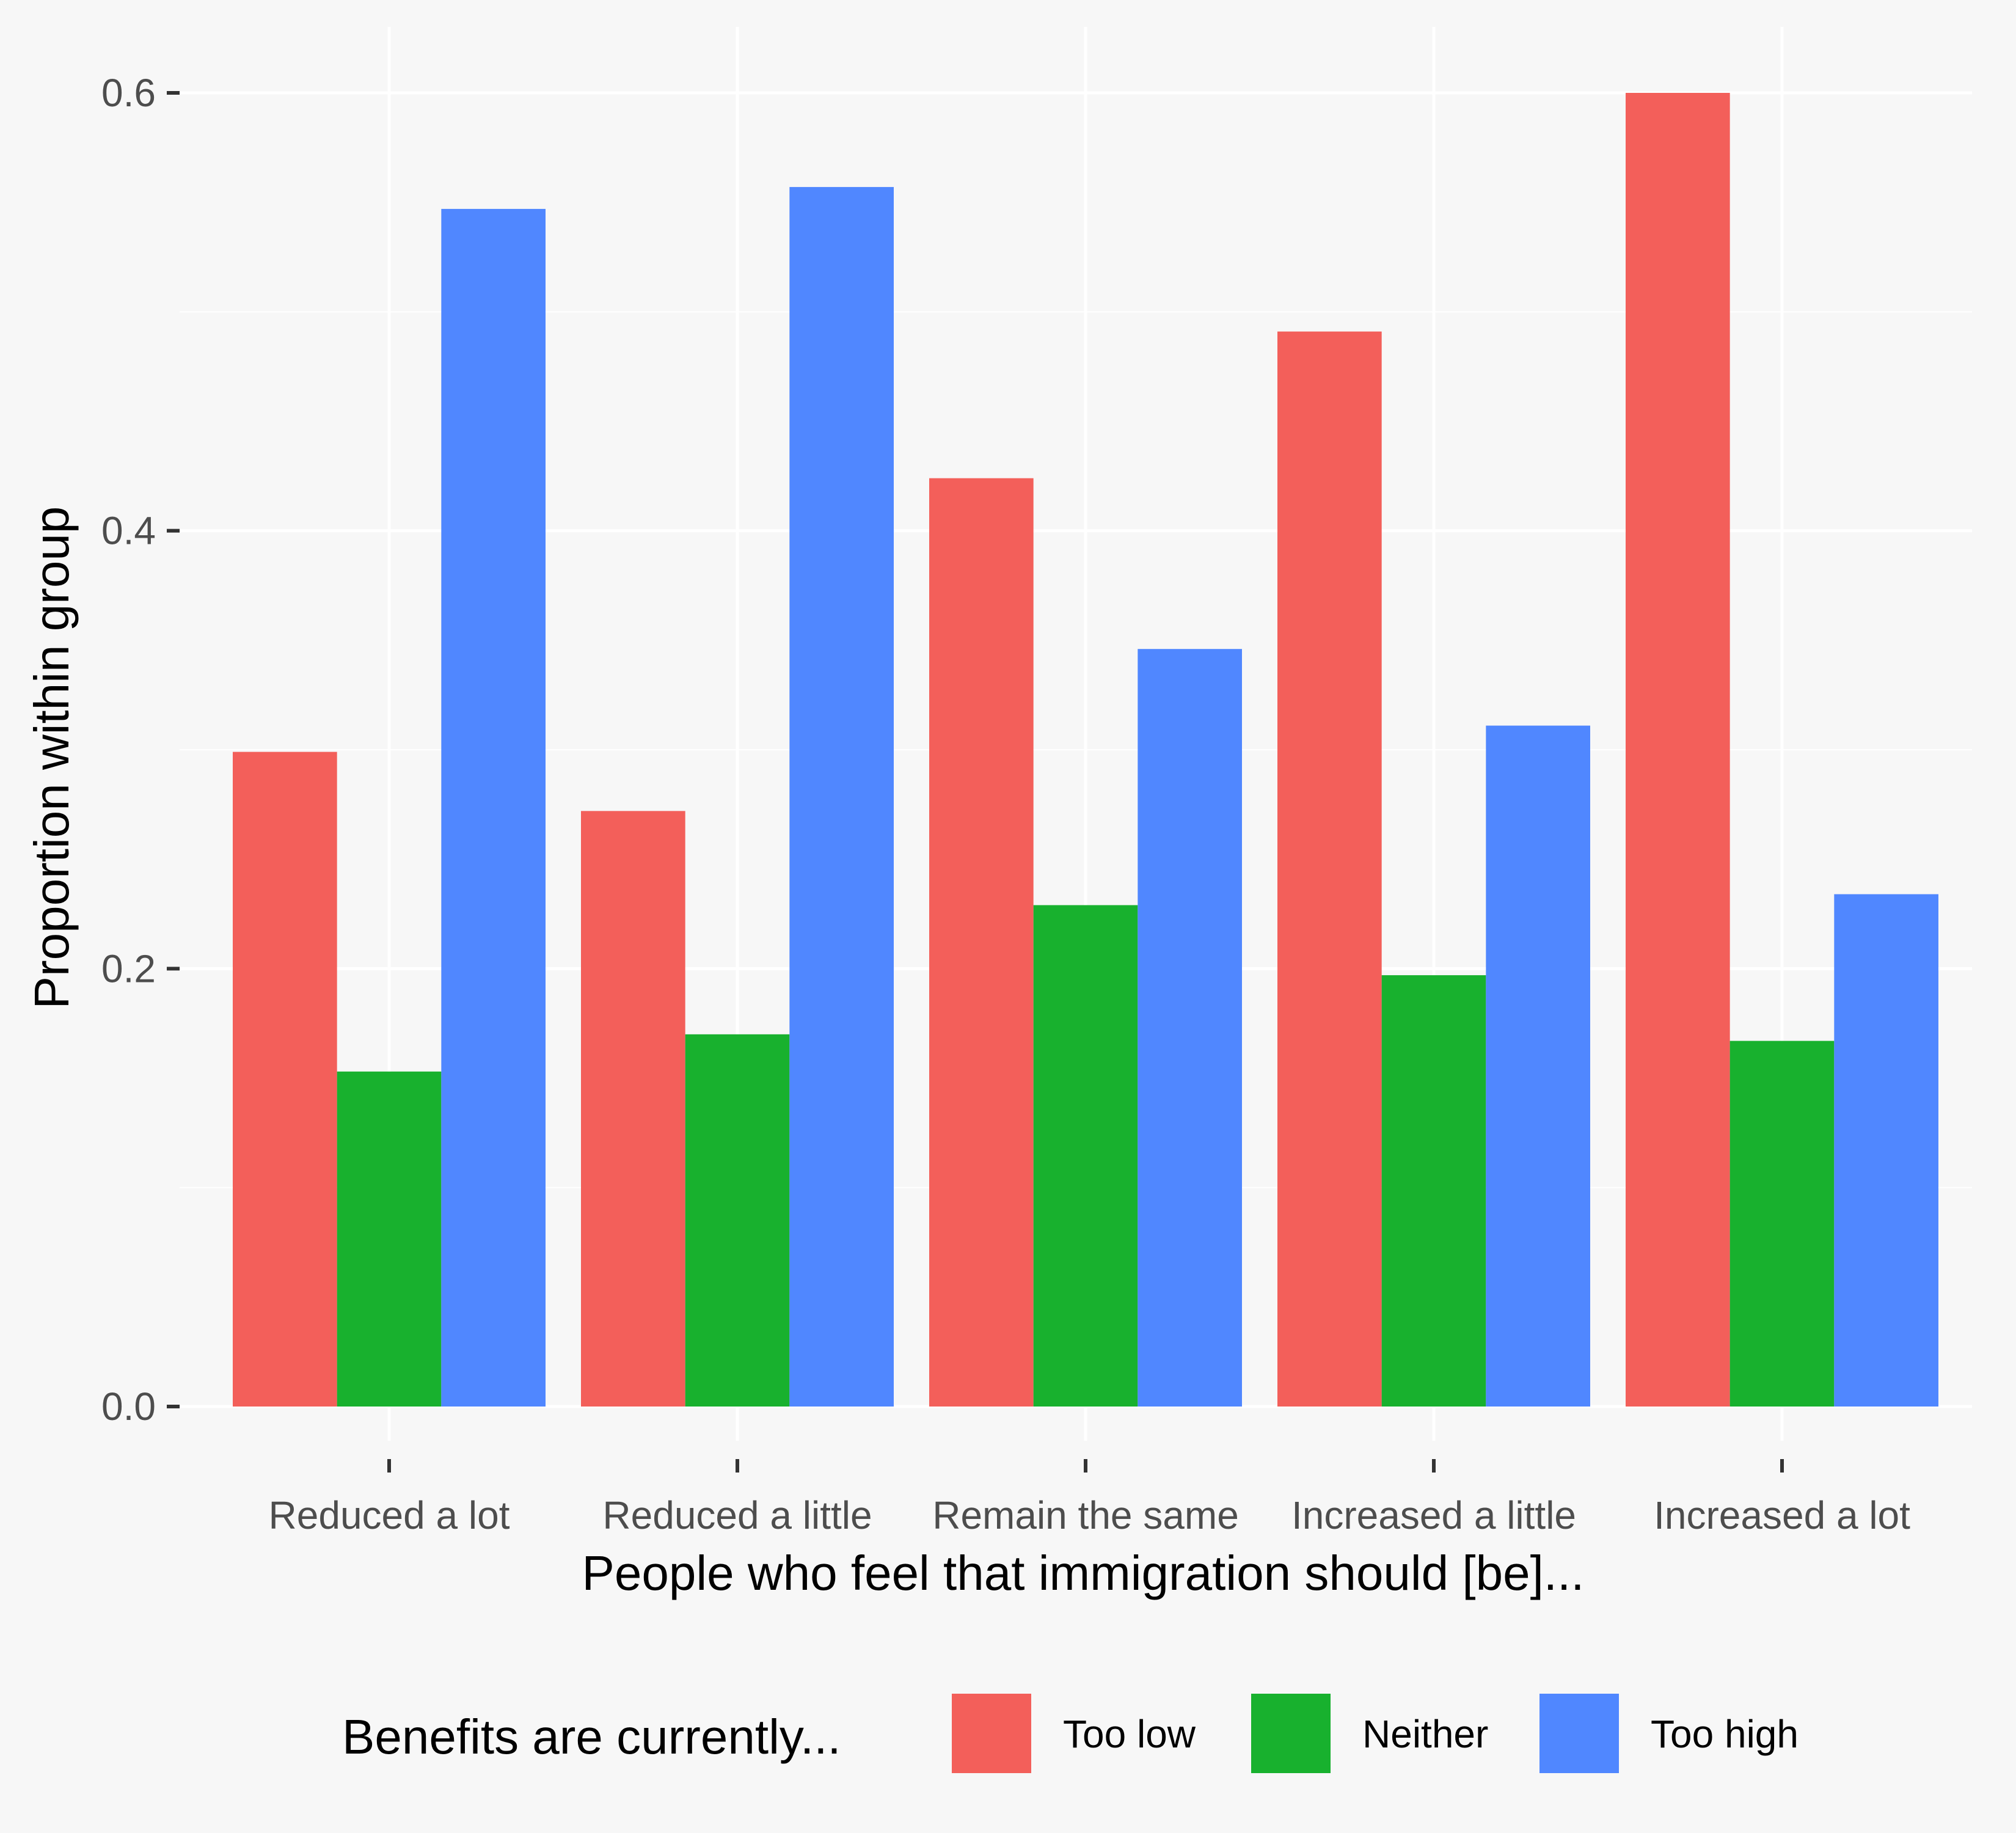 Image resolution: width=2016 pixels, height=1833 pixels. What do you see at coordinates (128, 531) in the screenshot?
I see `y-tick-label: 0.4` at bounding box center [128, 531].